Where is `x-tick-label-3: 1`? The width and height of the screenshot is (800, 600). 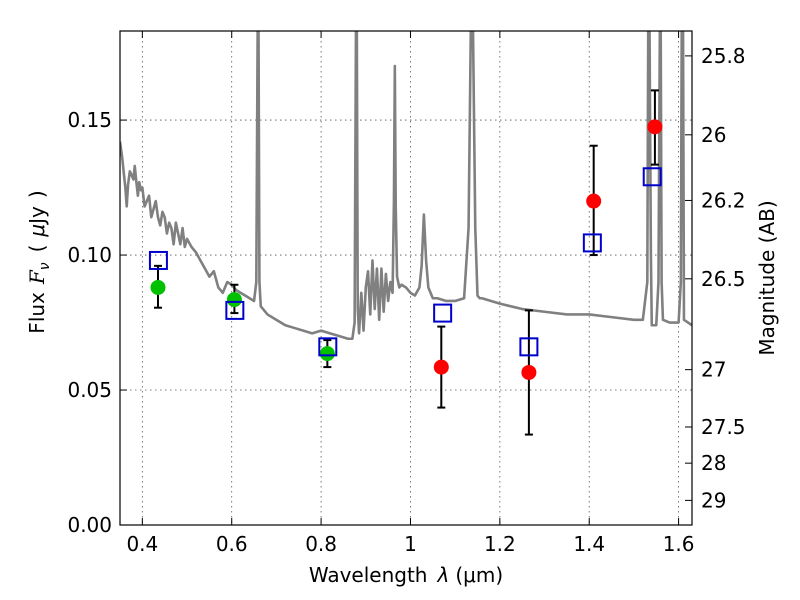
x-tick-label-3: 1 is located at coordinates (410, 544).